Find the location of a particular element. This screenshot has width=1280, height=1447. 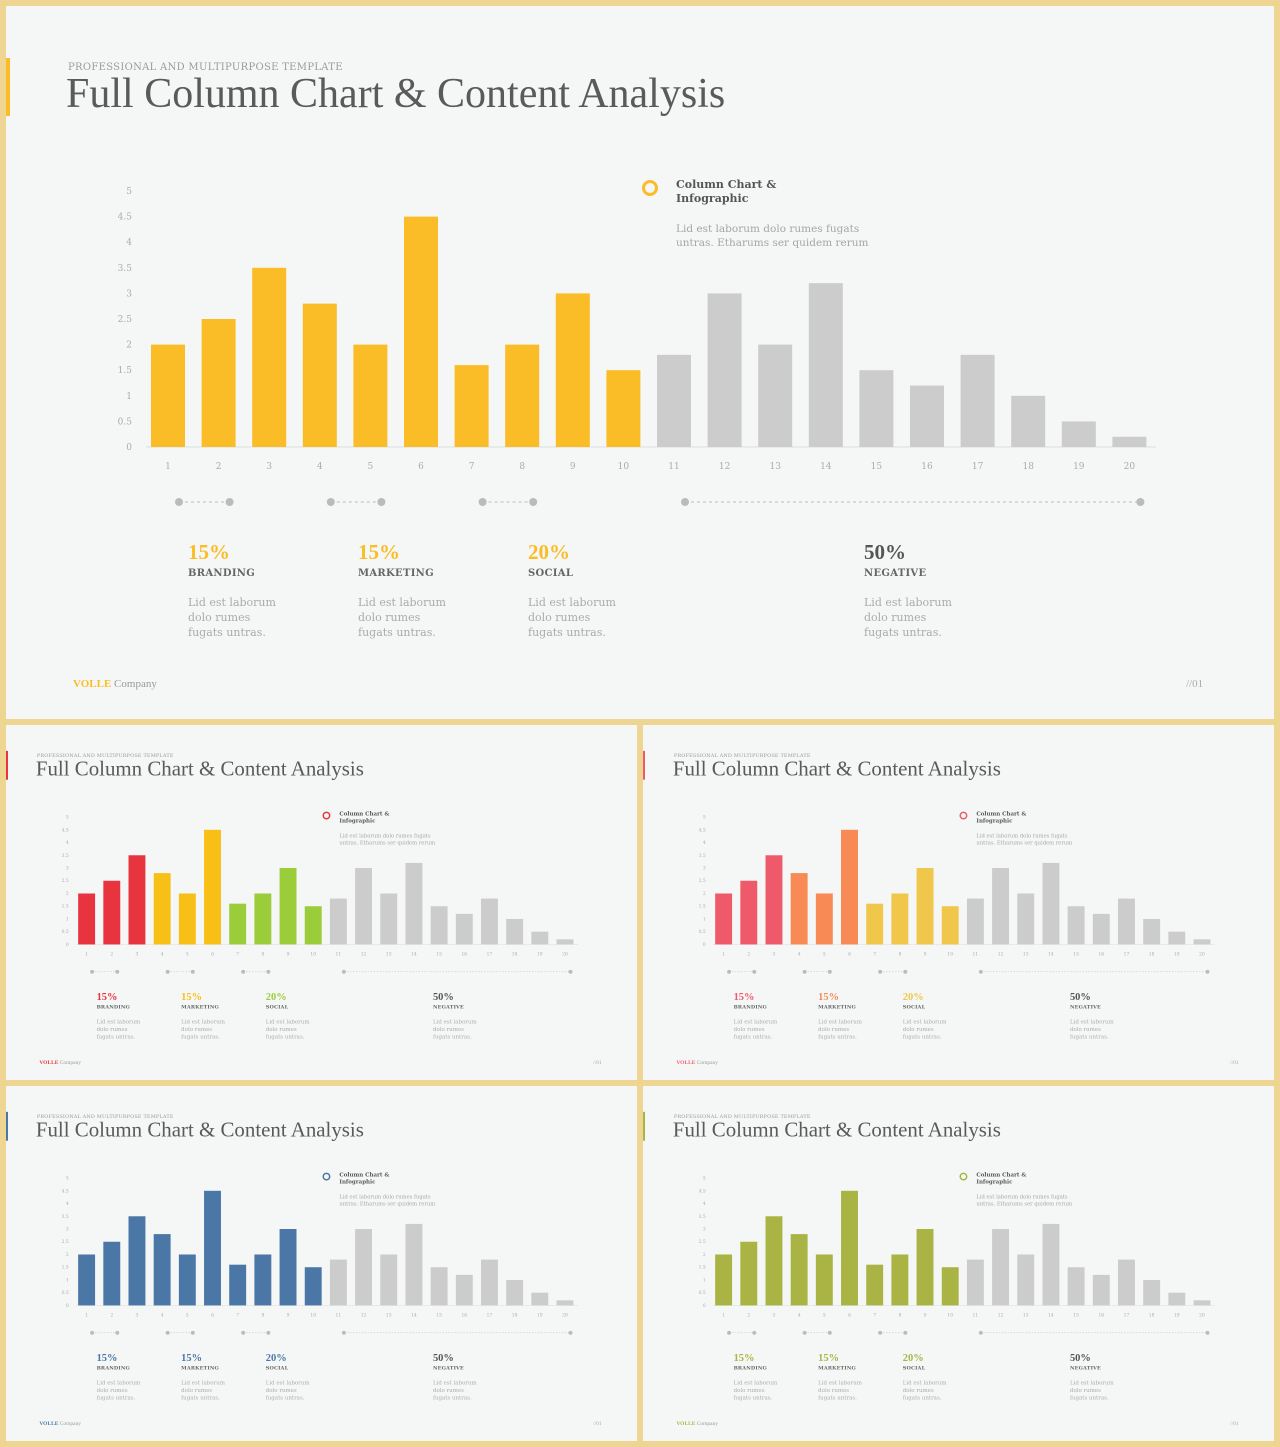

x-tick-label: 6 is located at coordinates (849, 954).